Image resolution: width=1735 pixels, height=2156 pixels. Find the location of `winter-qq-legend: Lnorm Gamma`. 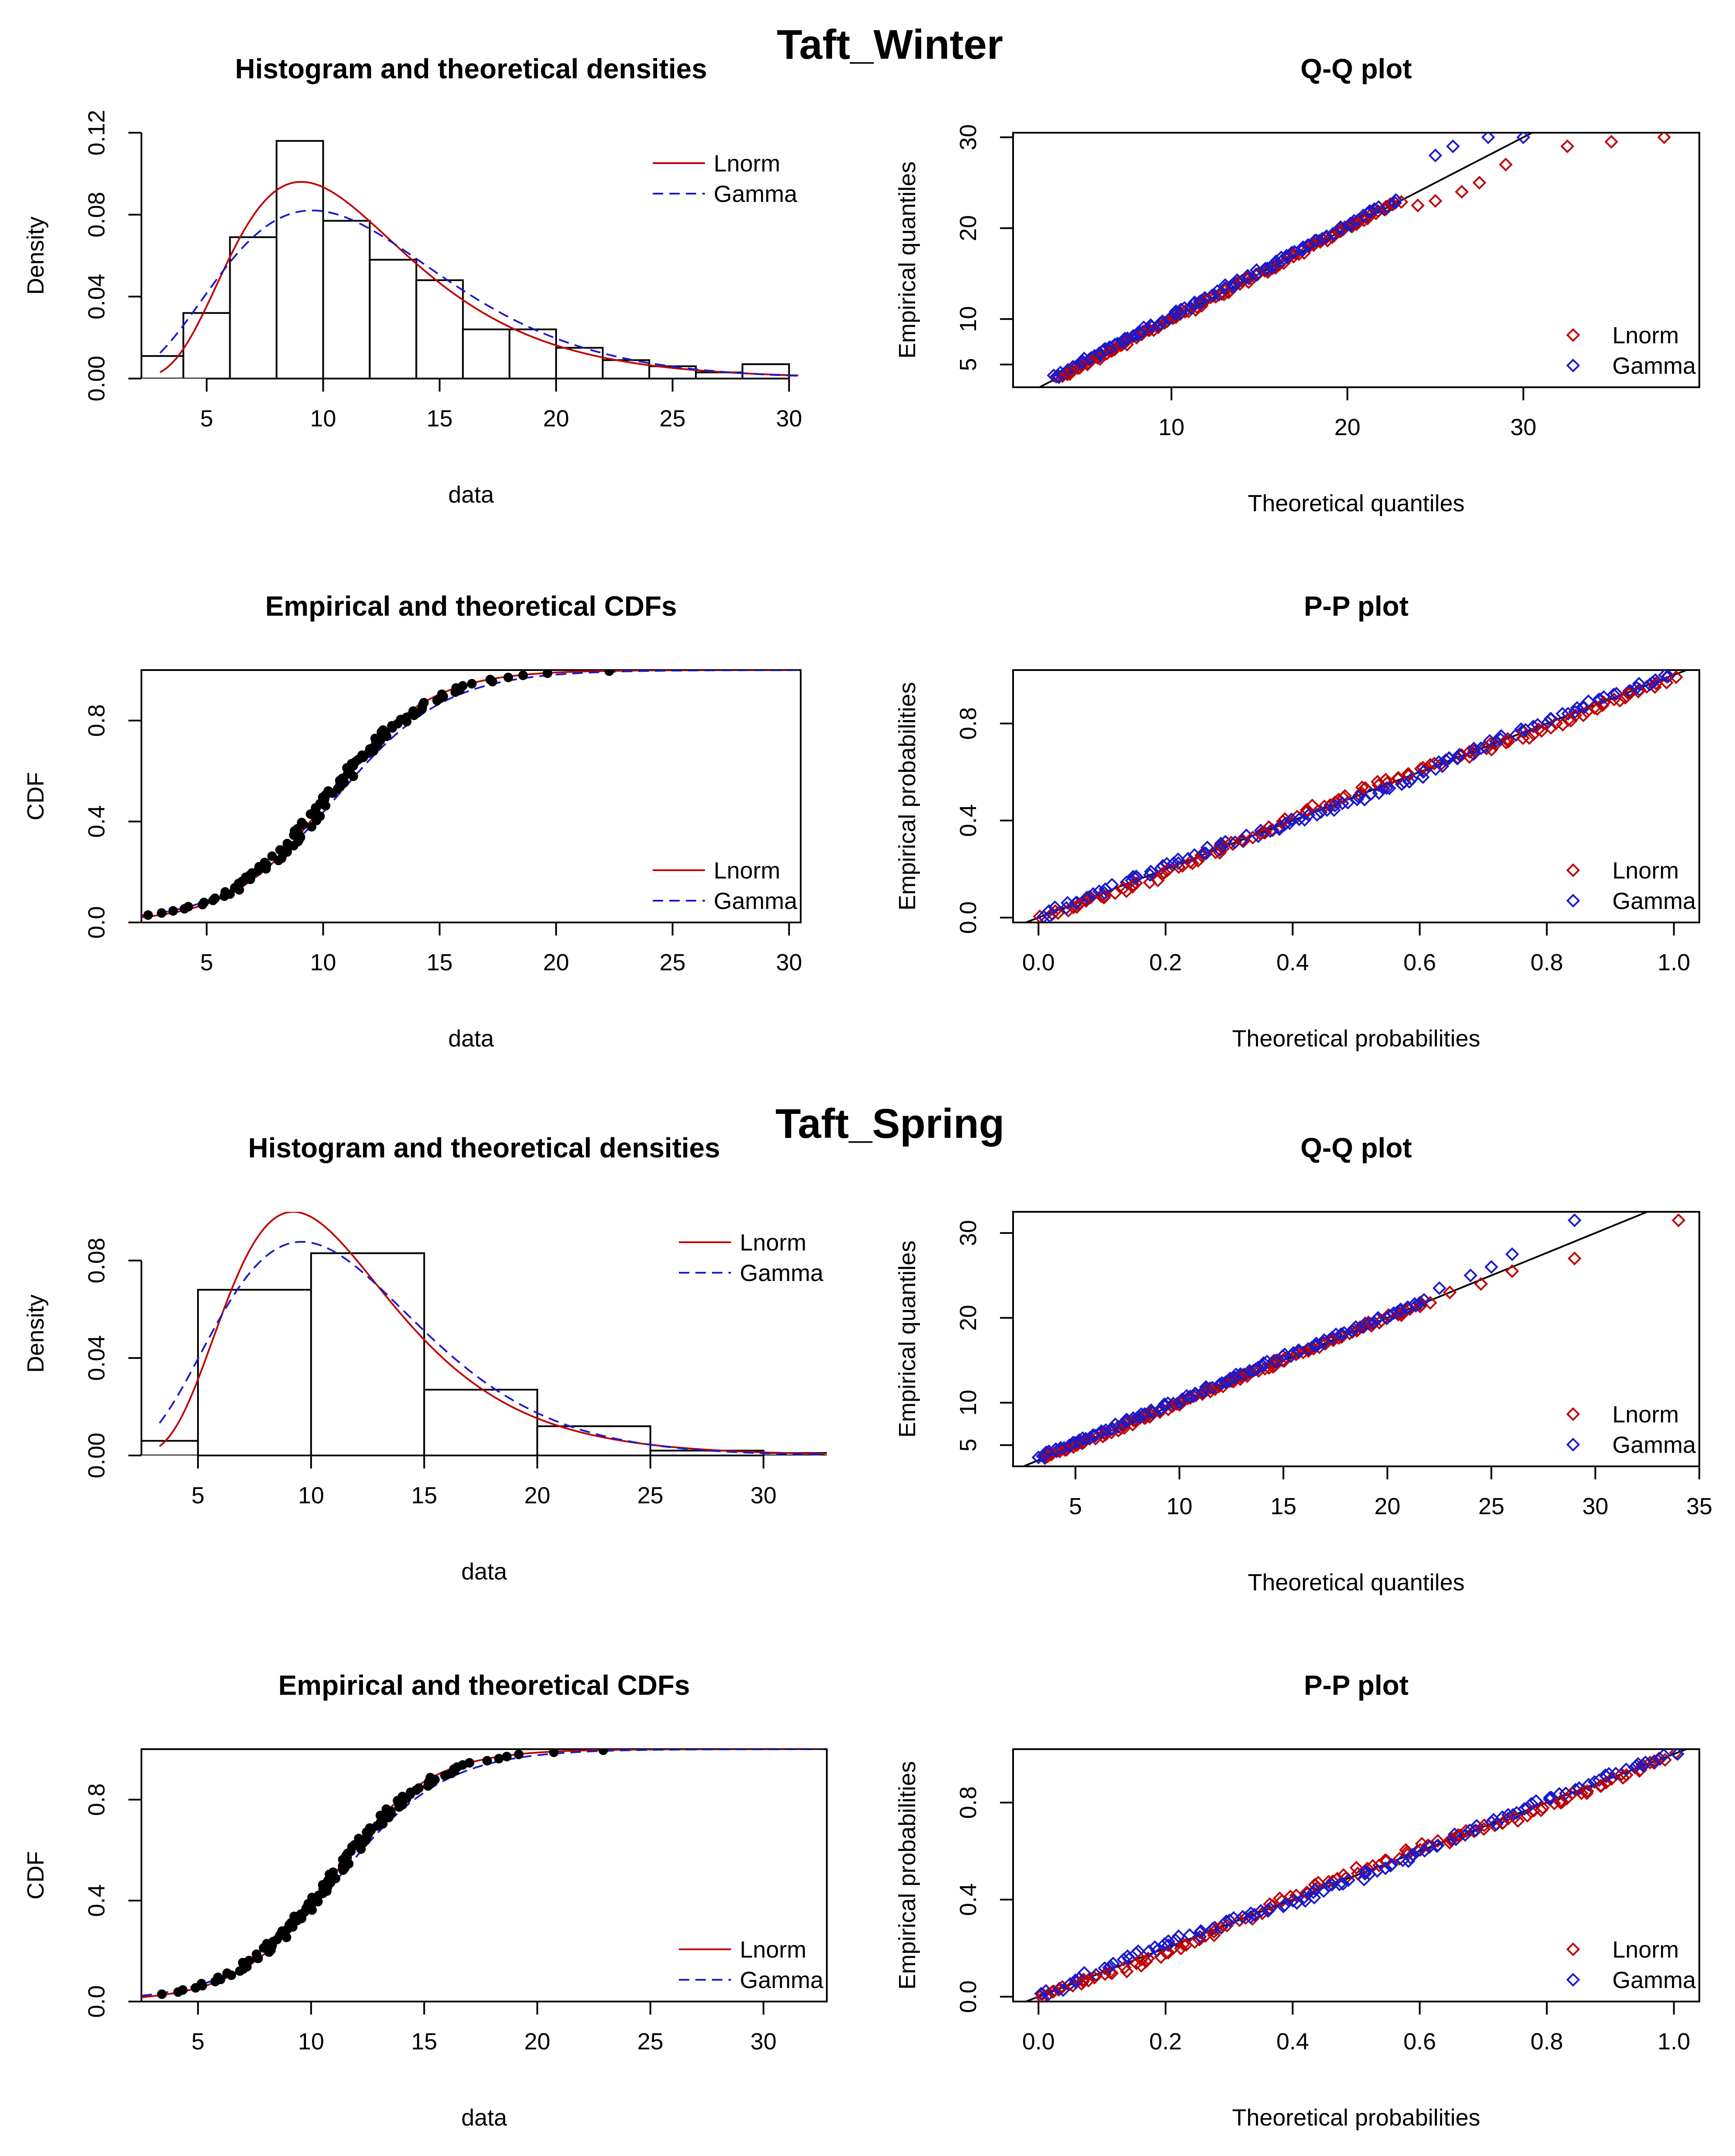

winter-qq-legend: Lnorm Gamma is located at coordinates (1631, 351).